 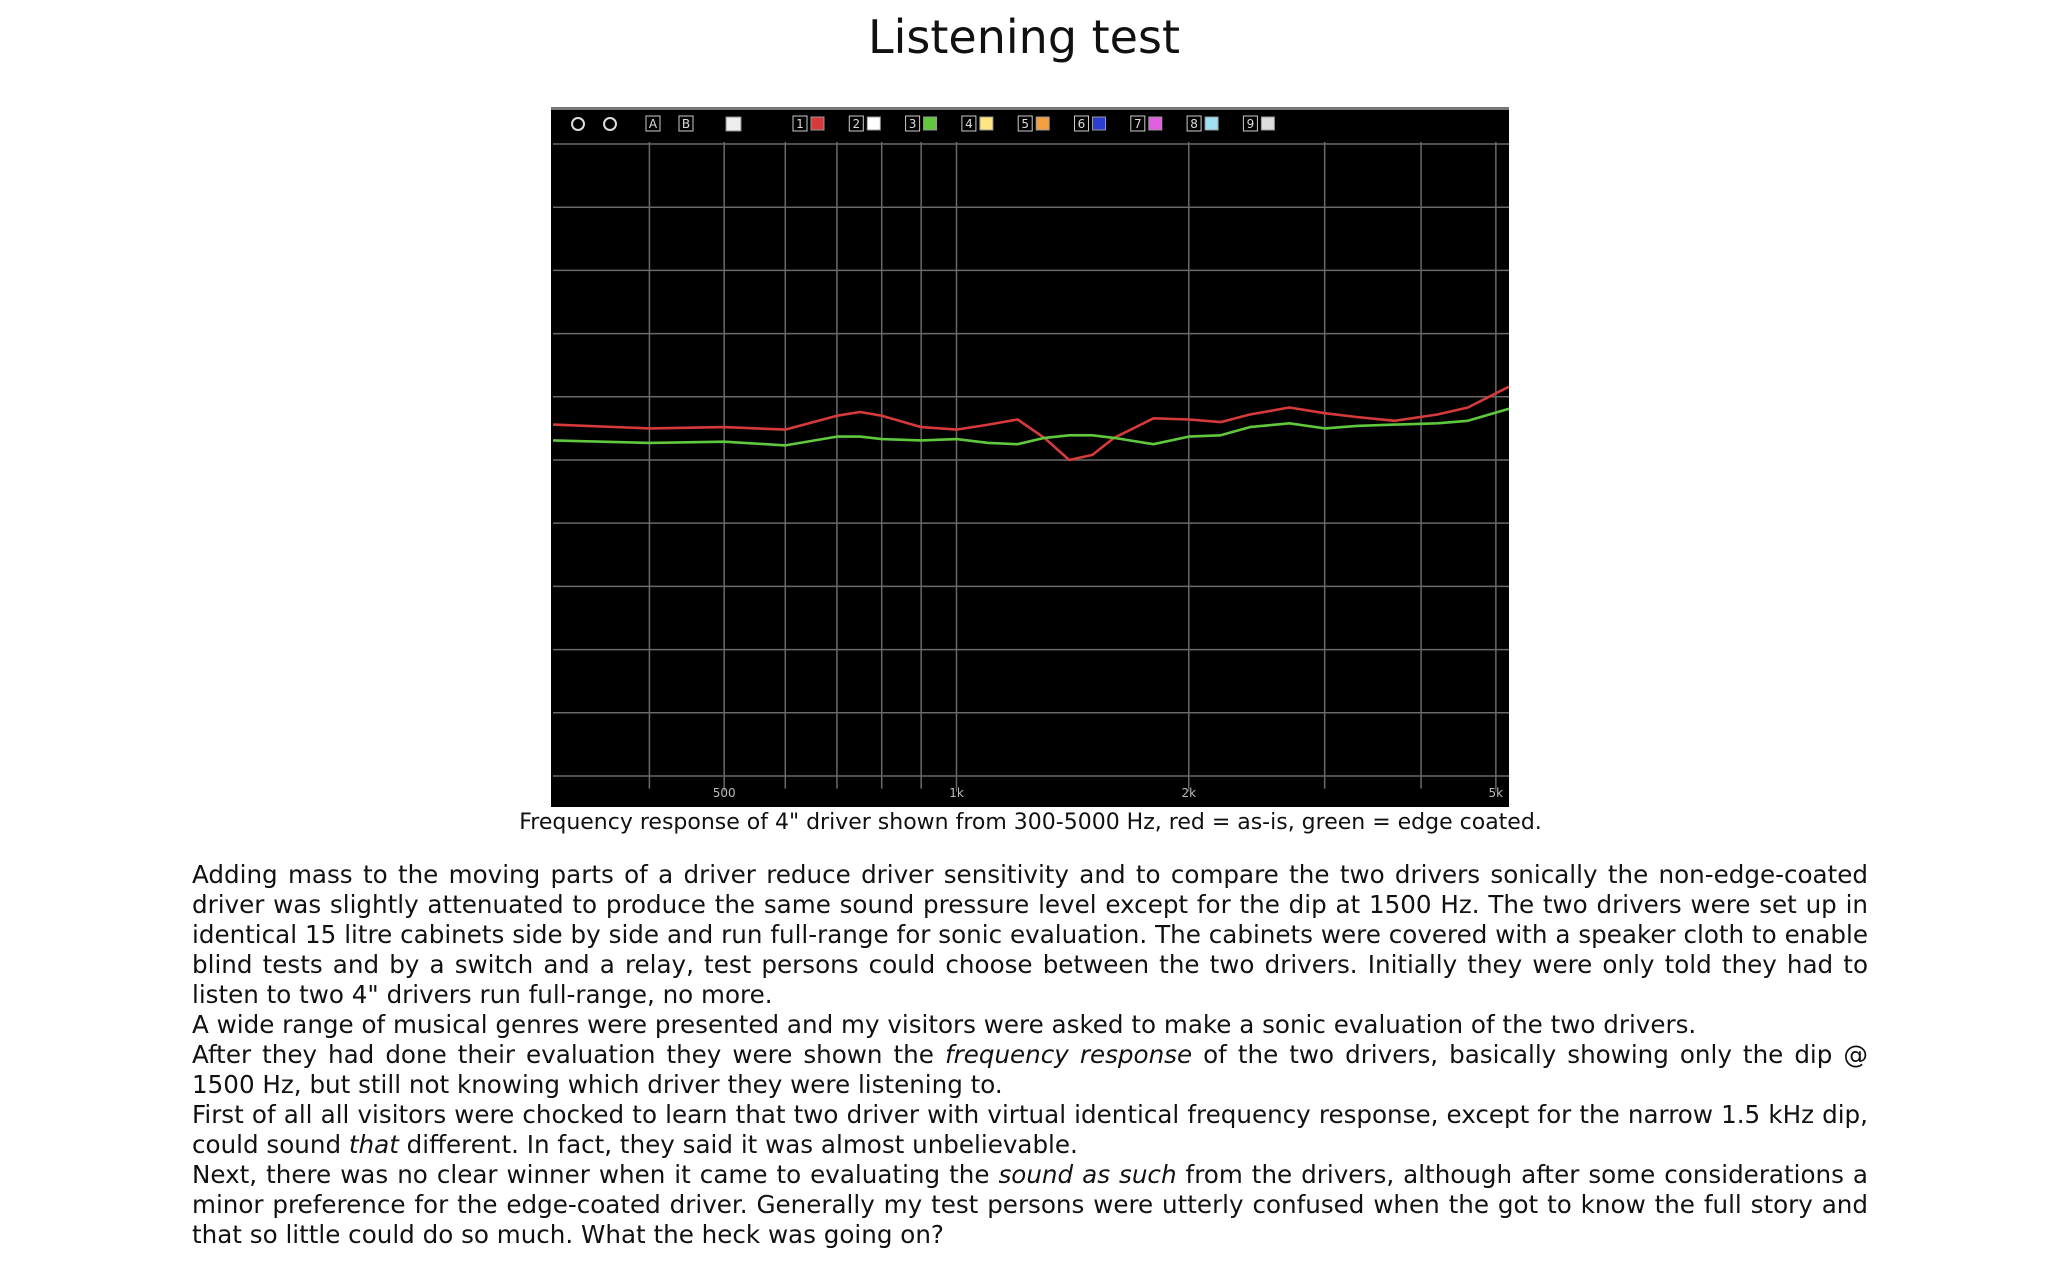 I want to click on button-label: 9, so click(x=1251, y=124).